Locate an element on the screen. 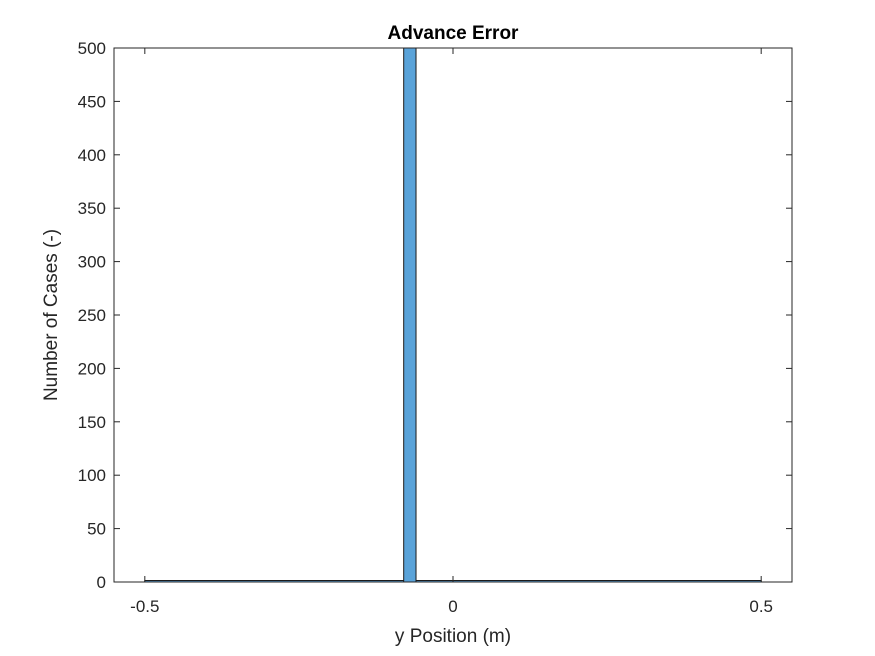  y-tick-label: 350 is located at coordinates (92, 208).